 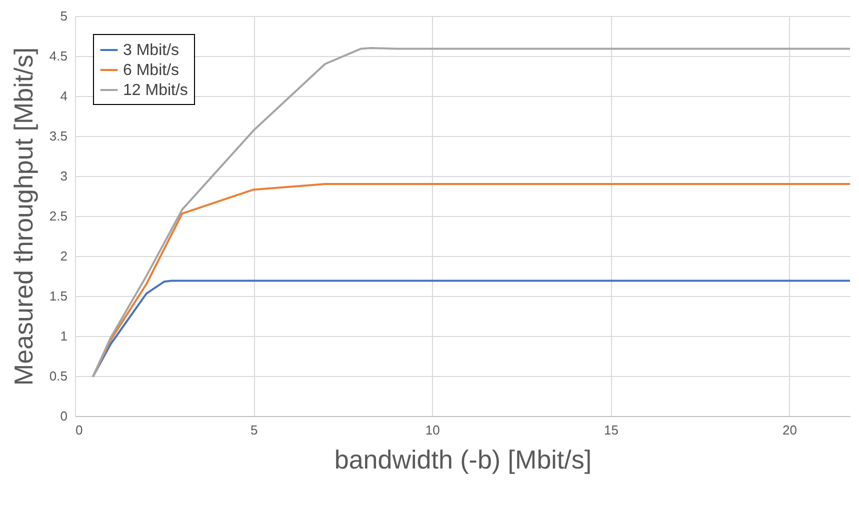 I want to click on legend-label: 3 Mbit/s, so click(x=151, y=50).